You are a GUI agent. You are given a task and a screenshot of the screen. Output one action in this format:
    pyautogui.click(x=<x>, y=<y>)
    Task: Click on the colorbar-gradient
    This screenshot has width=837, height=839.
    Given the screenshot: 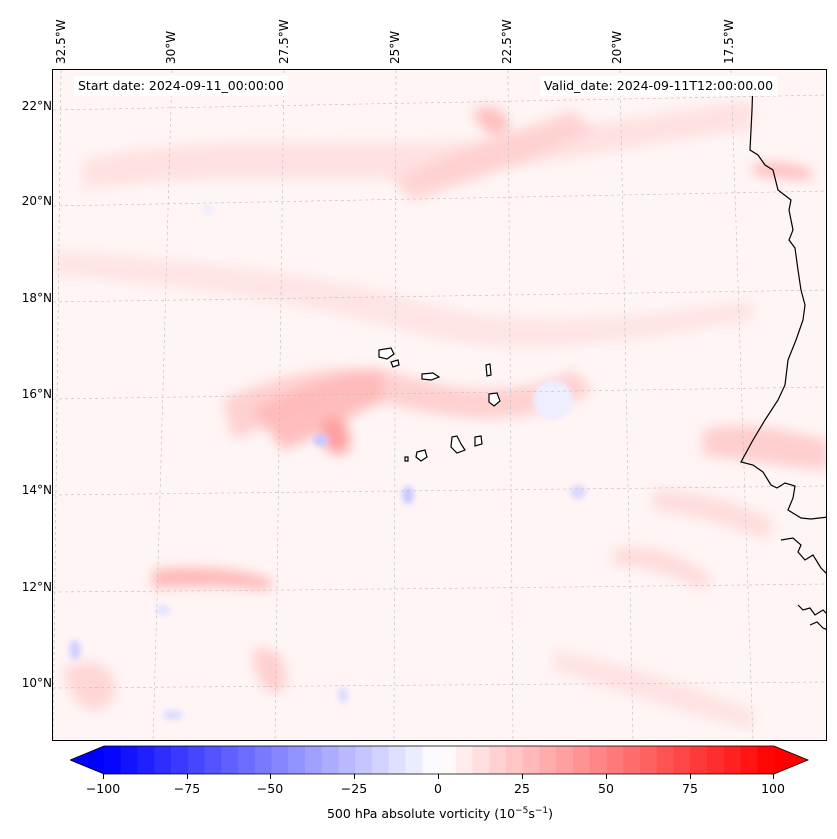 What is the action you would take?
    pyautogui.click(x=439, y=760)
    